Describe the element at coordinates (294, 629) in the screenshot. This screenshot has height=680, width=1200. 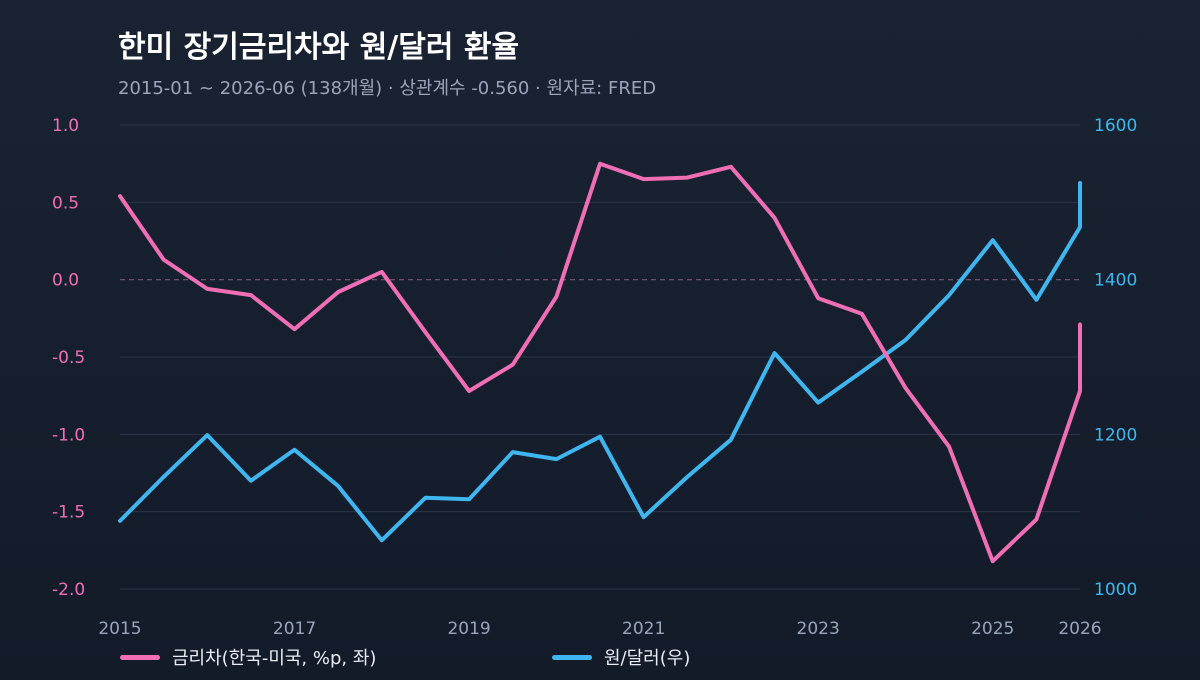
I see `x-axis-tick-label: 2017` at that location.